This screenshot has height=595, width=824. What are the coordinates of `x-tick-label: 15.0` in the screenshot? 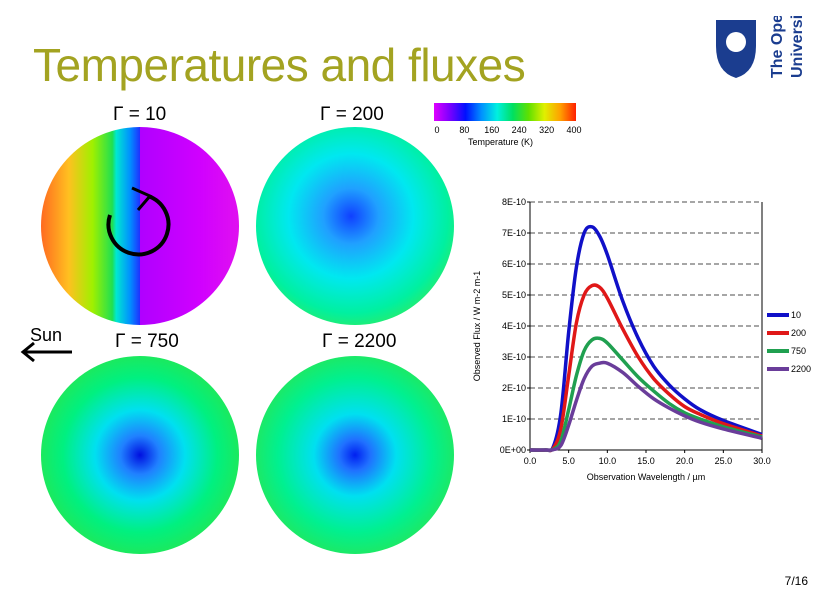 It's located at (646, 461).